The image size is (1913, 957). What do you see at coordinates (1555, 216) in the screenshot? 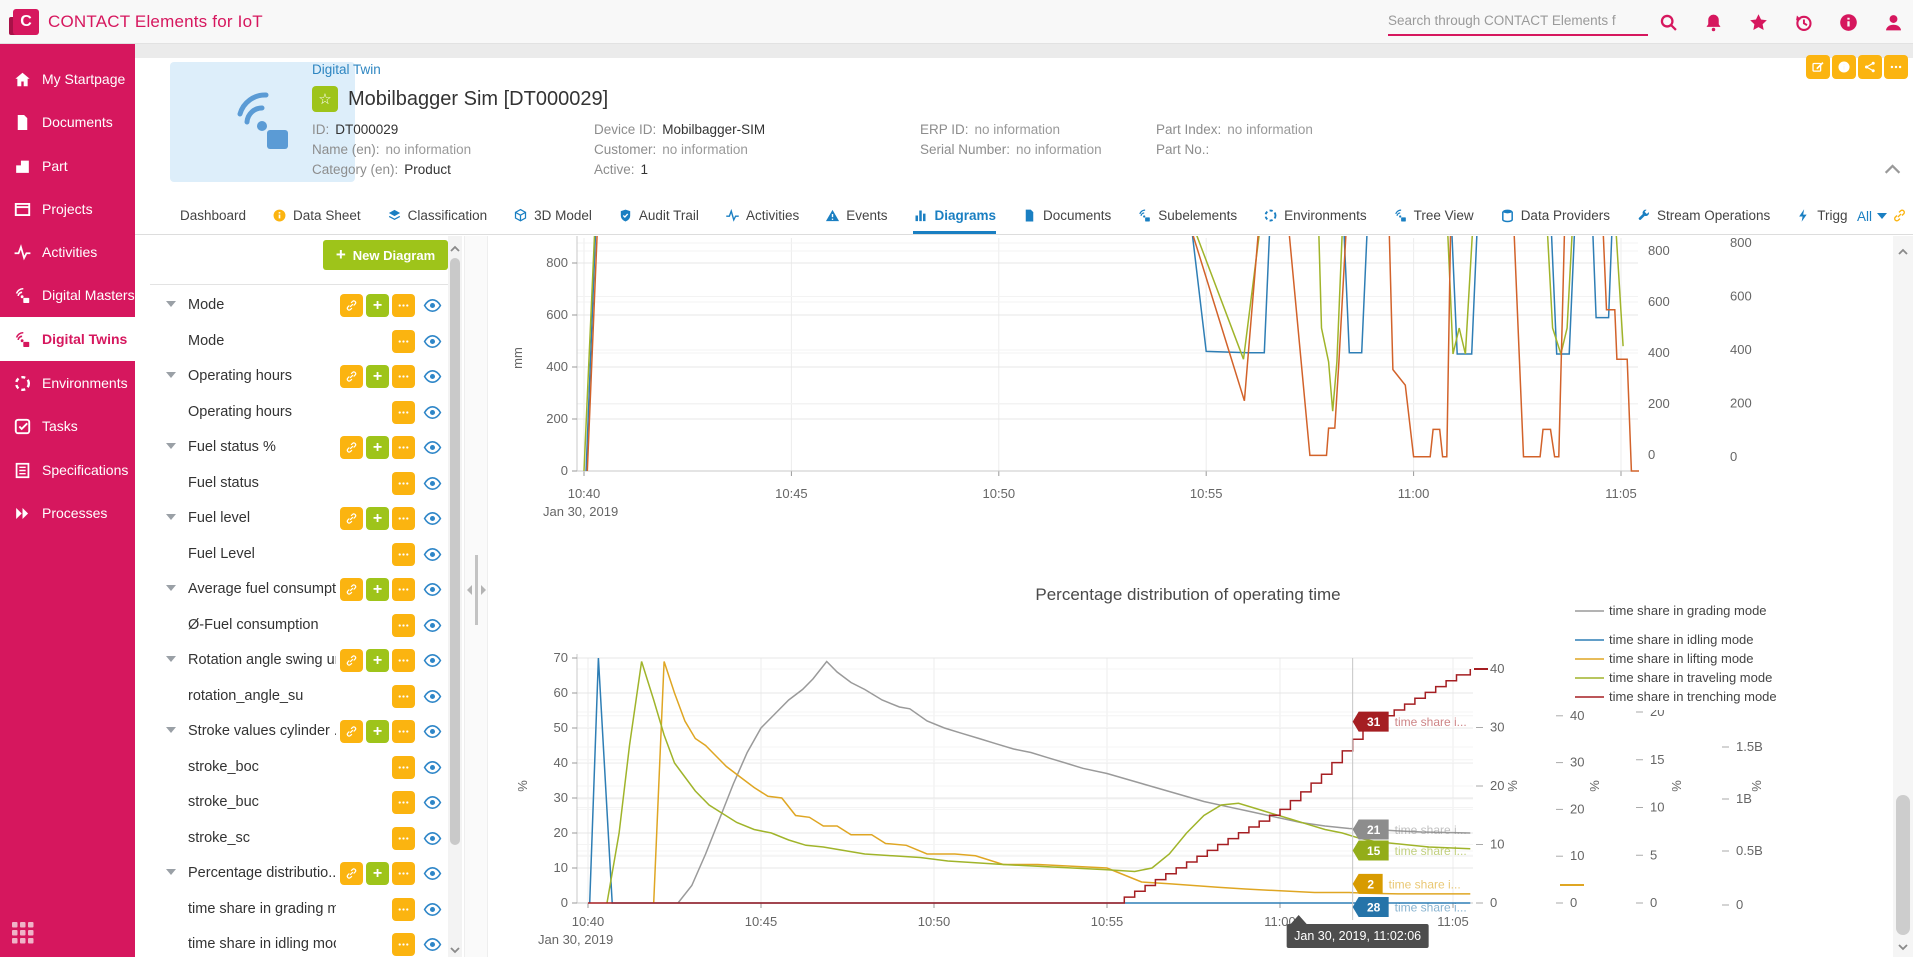
I see `tab-data-providers: Data Providers` at bounding box center [1555, 216].